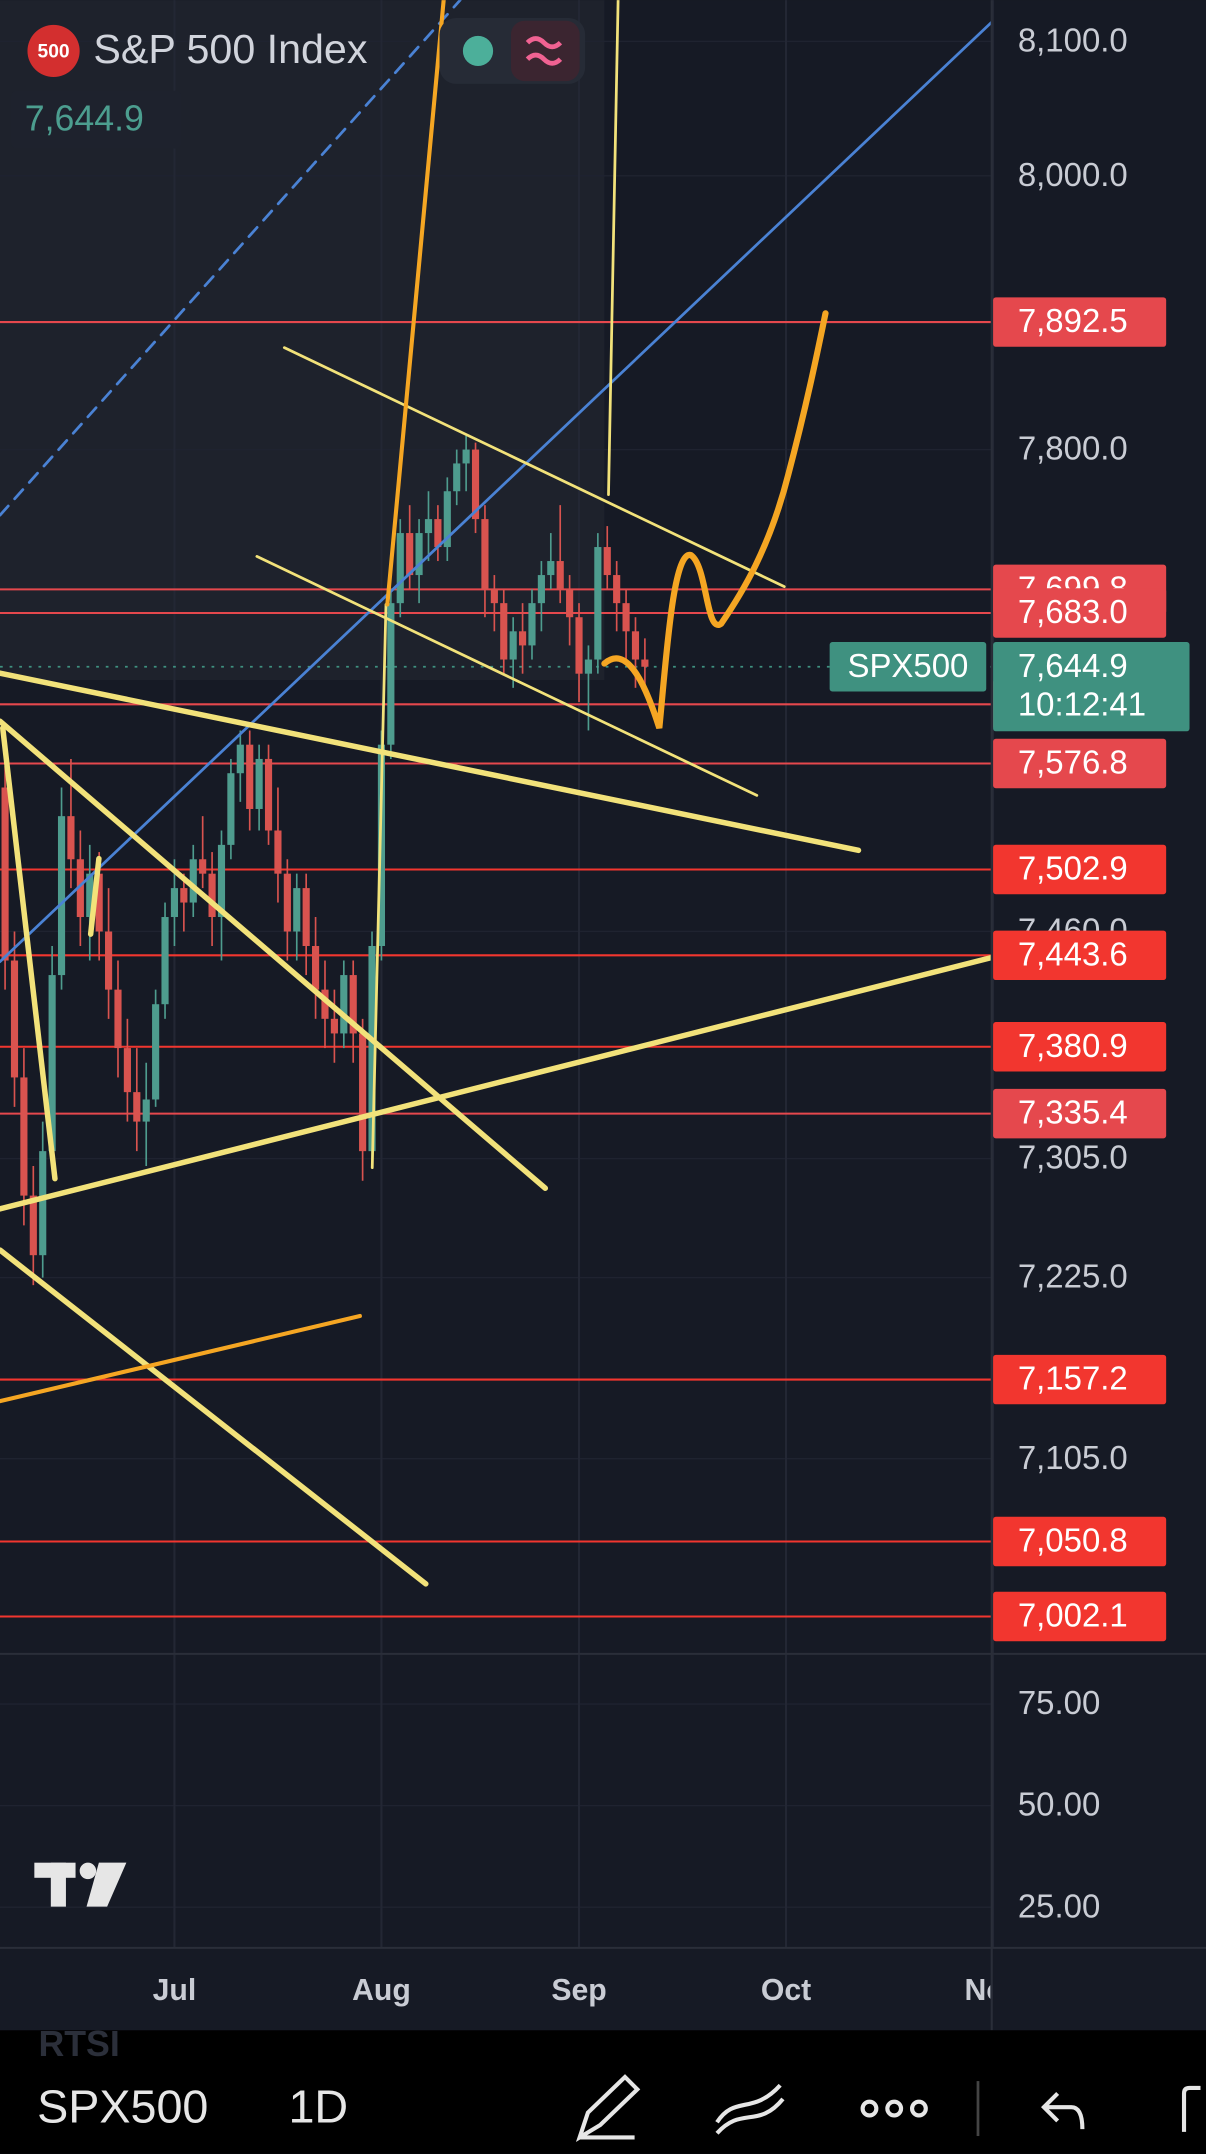  What do you see at coordinates (1073, 1378) in the screenshot?
I see `level-label: 7,157.2` at bounding box center [1073, 1378].